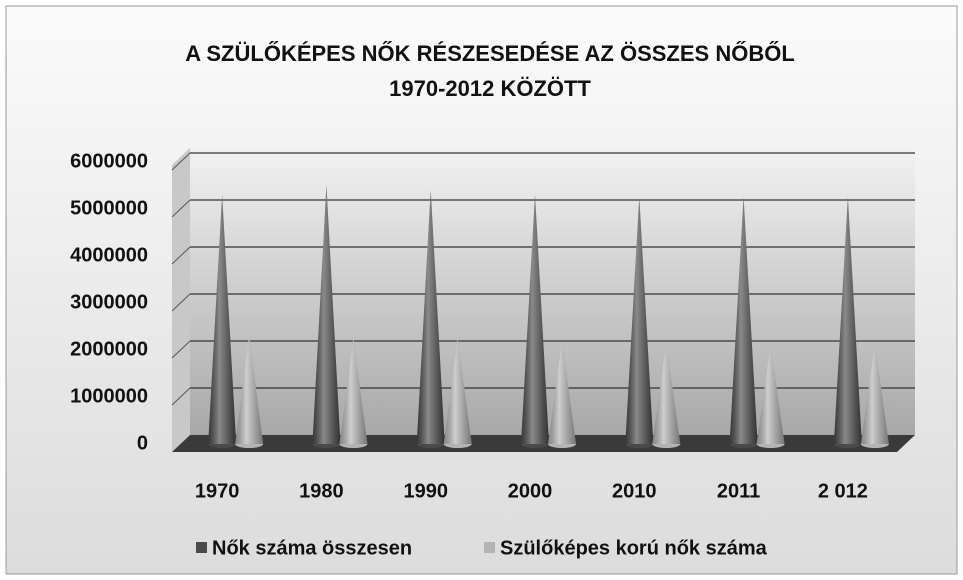  I want to click on y-tick-label: 3000000, so click(109, 302).